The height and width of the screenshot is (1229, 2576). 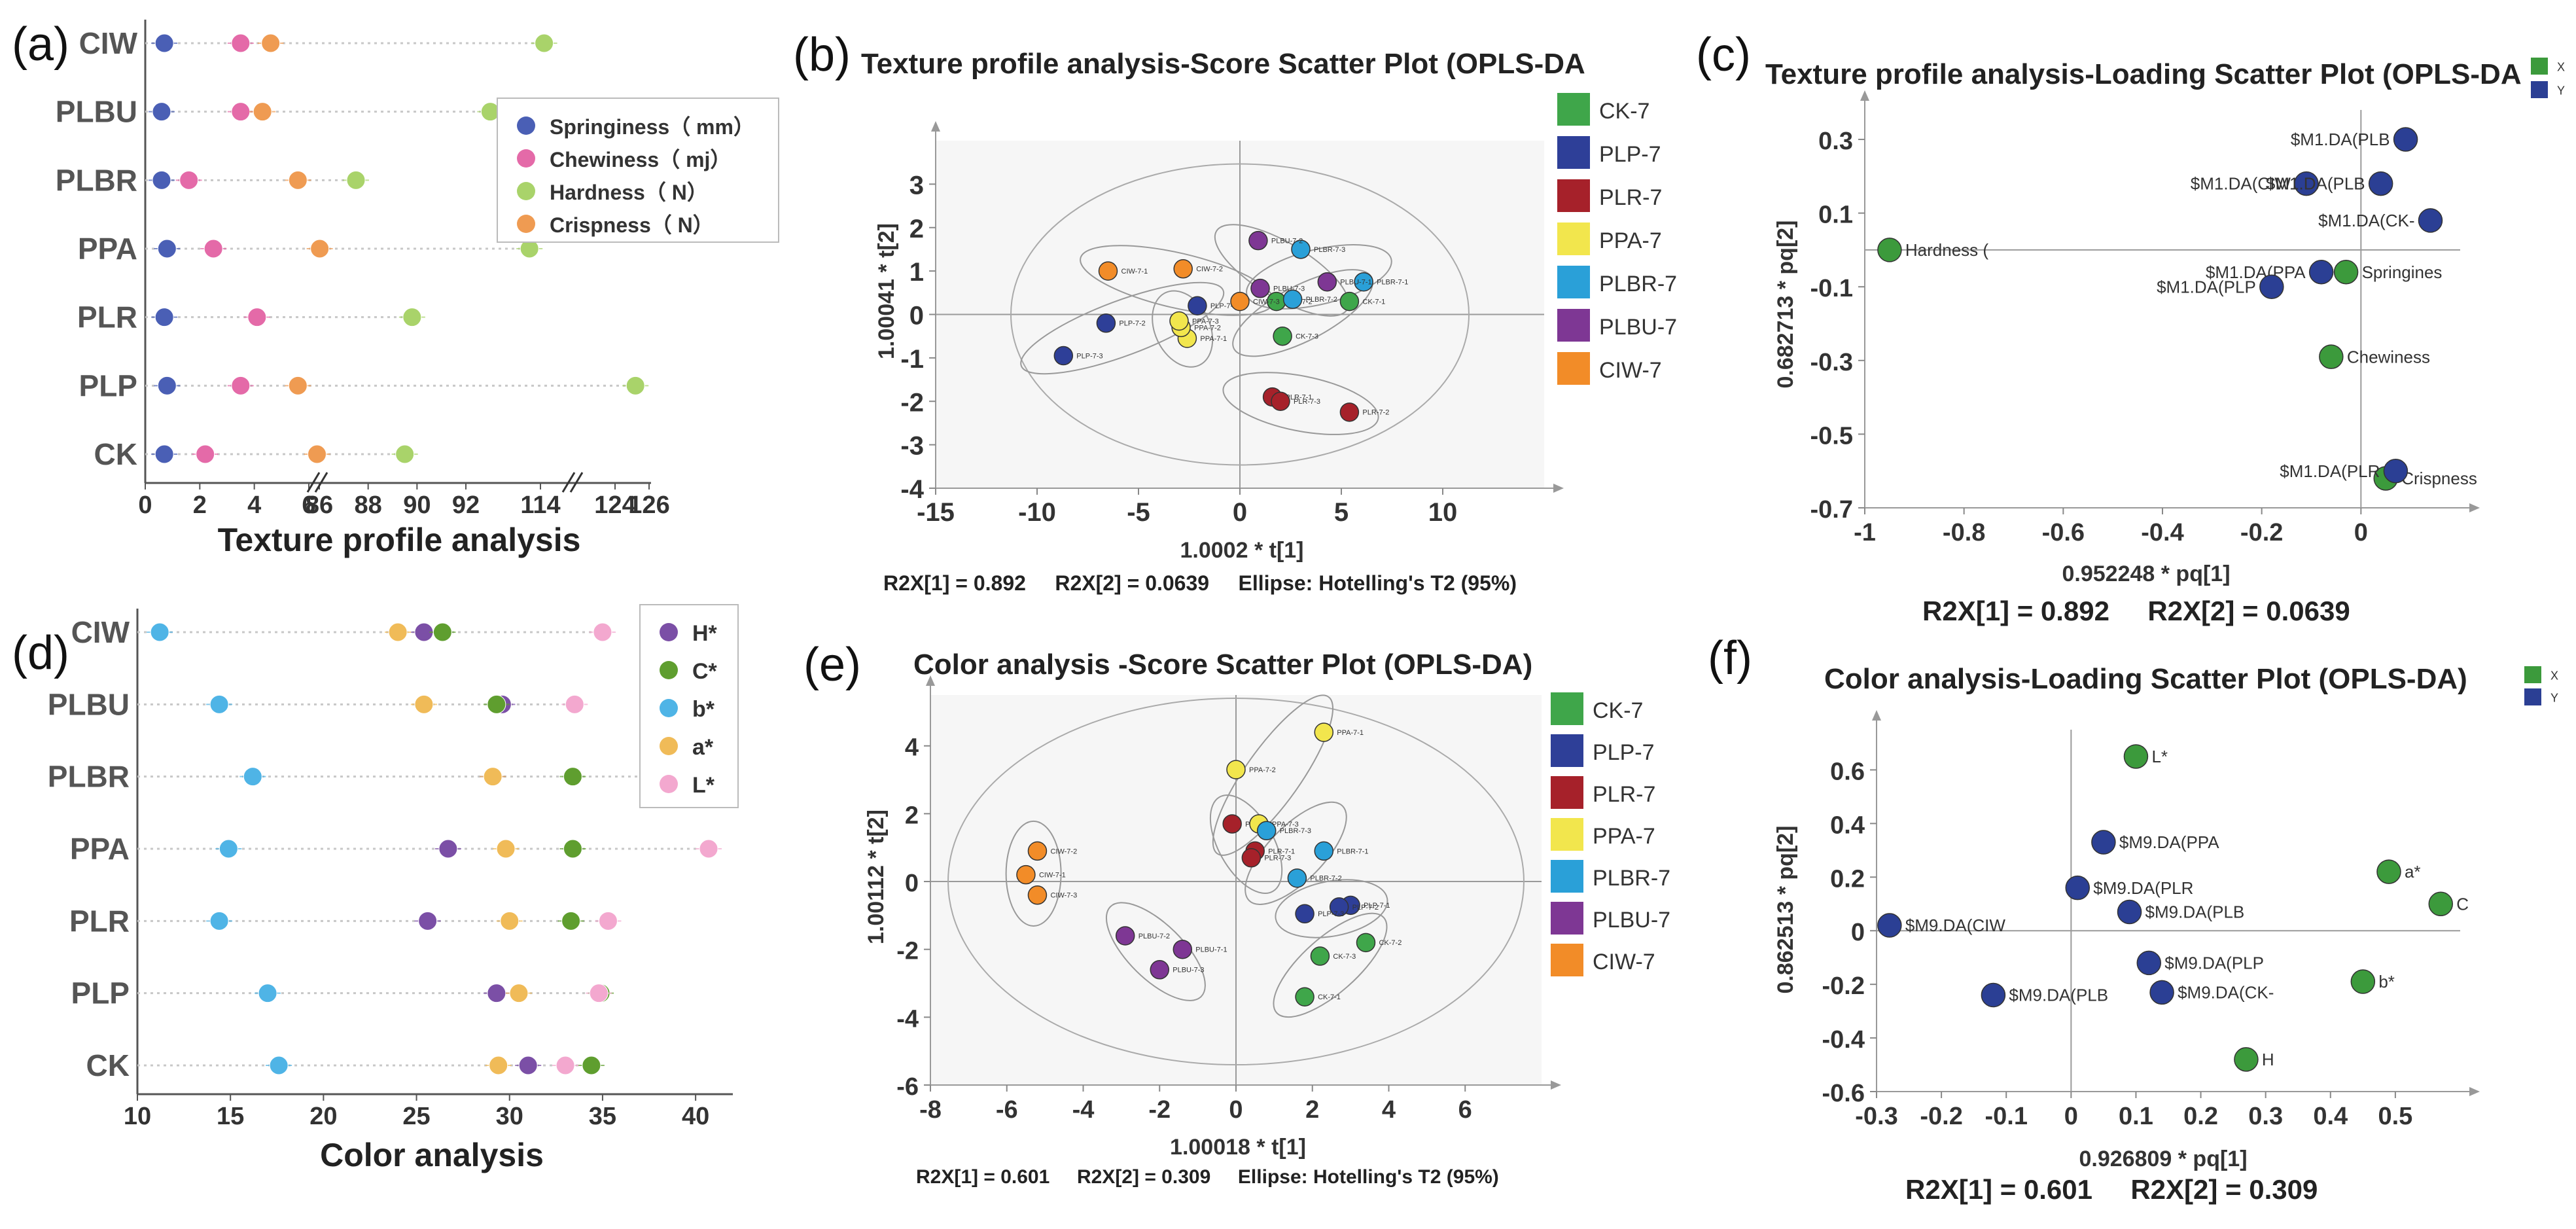 What do you see at coordinates (417, 505) in the screenshot?
I see `x-tick-label: 90` at bounding box center [417, 505].